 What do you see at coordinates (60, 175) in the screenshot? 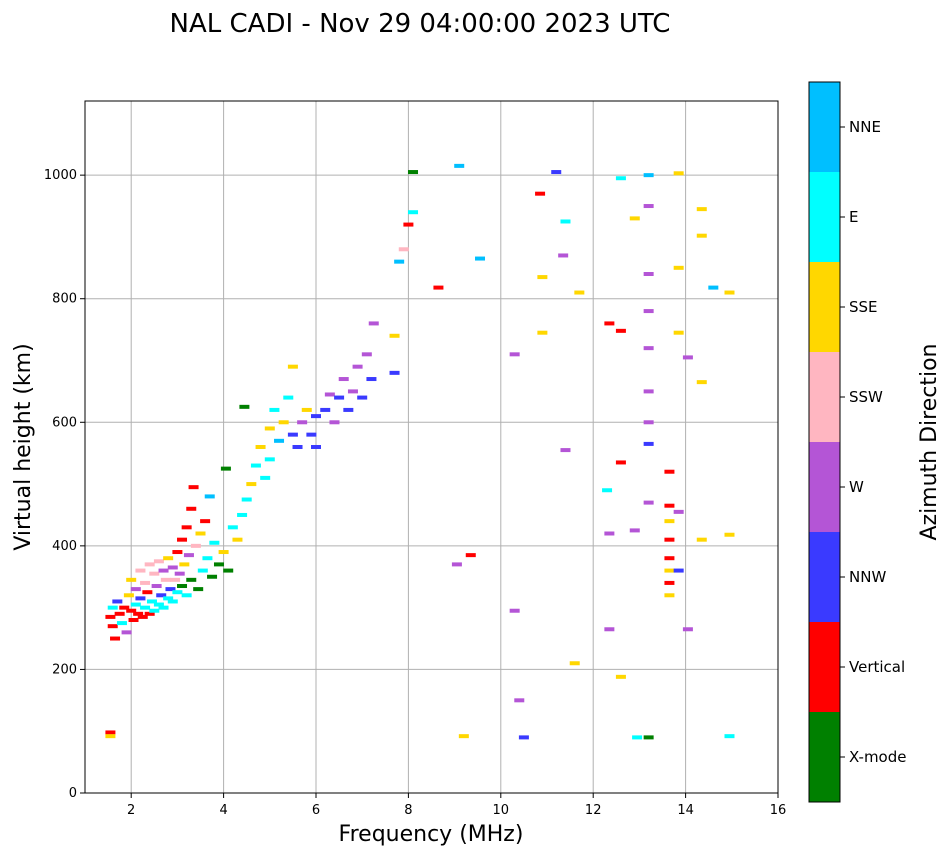
I see `y-tick-label: 1000` at bounding box center [60, 175].